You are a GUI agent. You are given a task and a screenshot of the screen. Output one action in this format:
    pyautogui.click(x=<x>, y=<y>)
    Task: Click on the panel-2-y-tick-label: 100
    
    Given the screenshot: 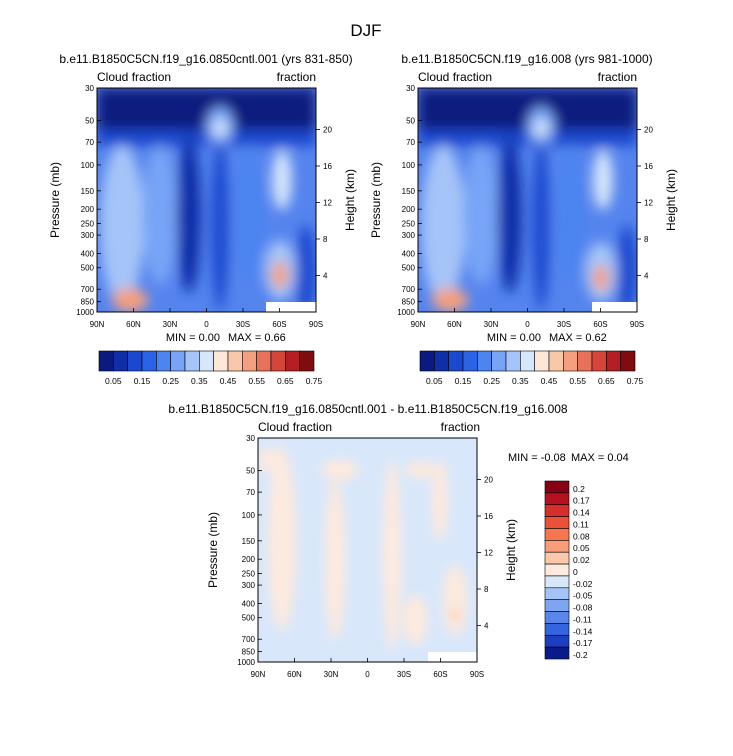 What is the action you would take?
    pyautogui.click(x=409, y=165)
    